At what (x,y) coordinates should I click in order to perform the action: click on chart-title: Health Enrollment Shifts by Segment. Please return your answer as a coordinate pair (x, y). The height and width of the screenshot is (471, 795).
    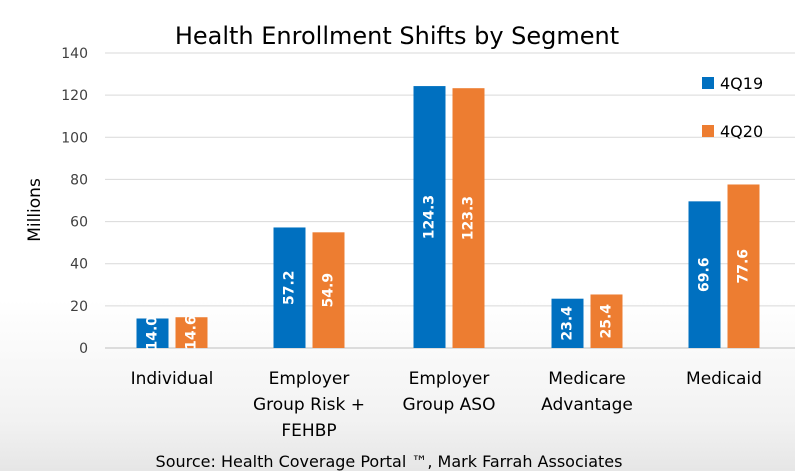
    Looking at the image, I should click on (397, 36).